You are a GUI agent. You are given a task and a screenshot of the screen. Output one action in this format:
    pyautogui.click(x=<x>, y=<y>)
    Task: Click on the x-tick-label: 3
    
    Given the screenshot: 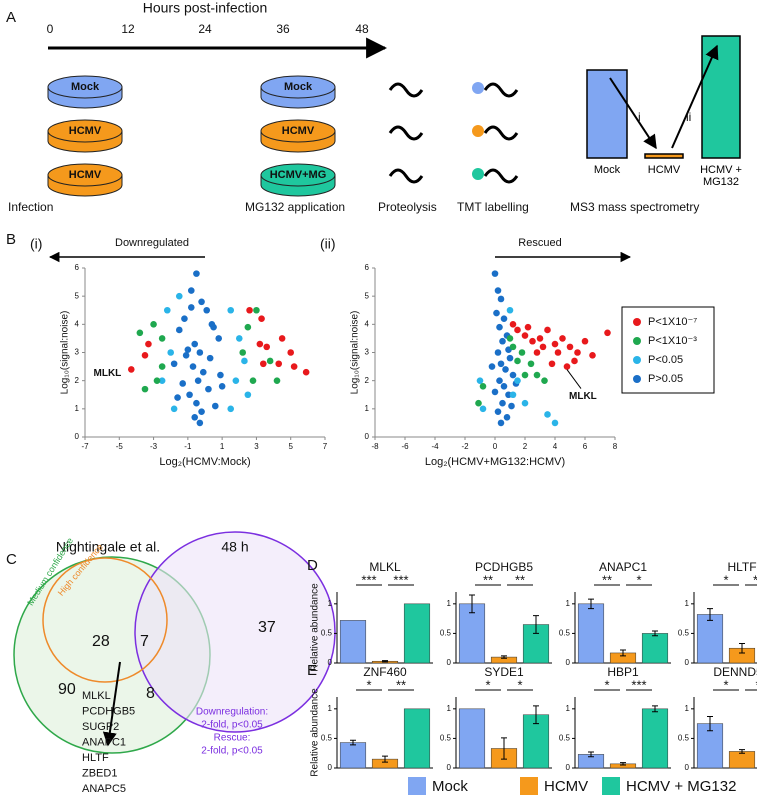 What is the action you would take?
    pyautogui.click(x=256, y=446)
    